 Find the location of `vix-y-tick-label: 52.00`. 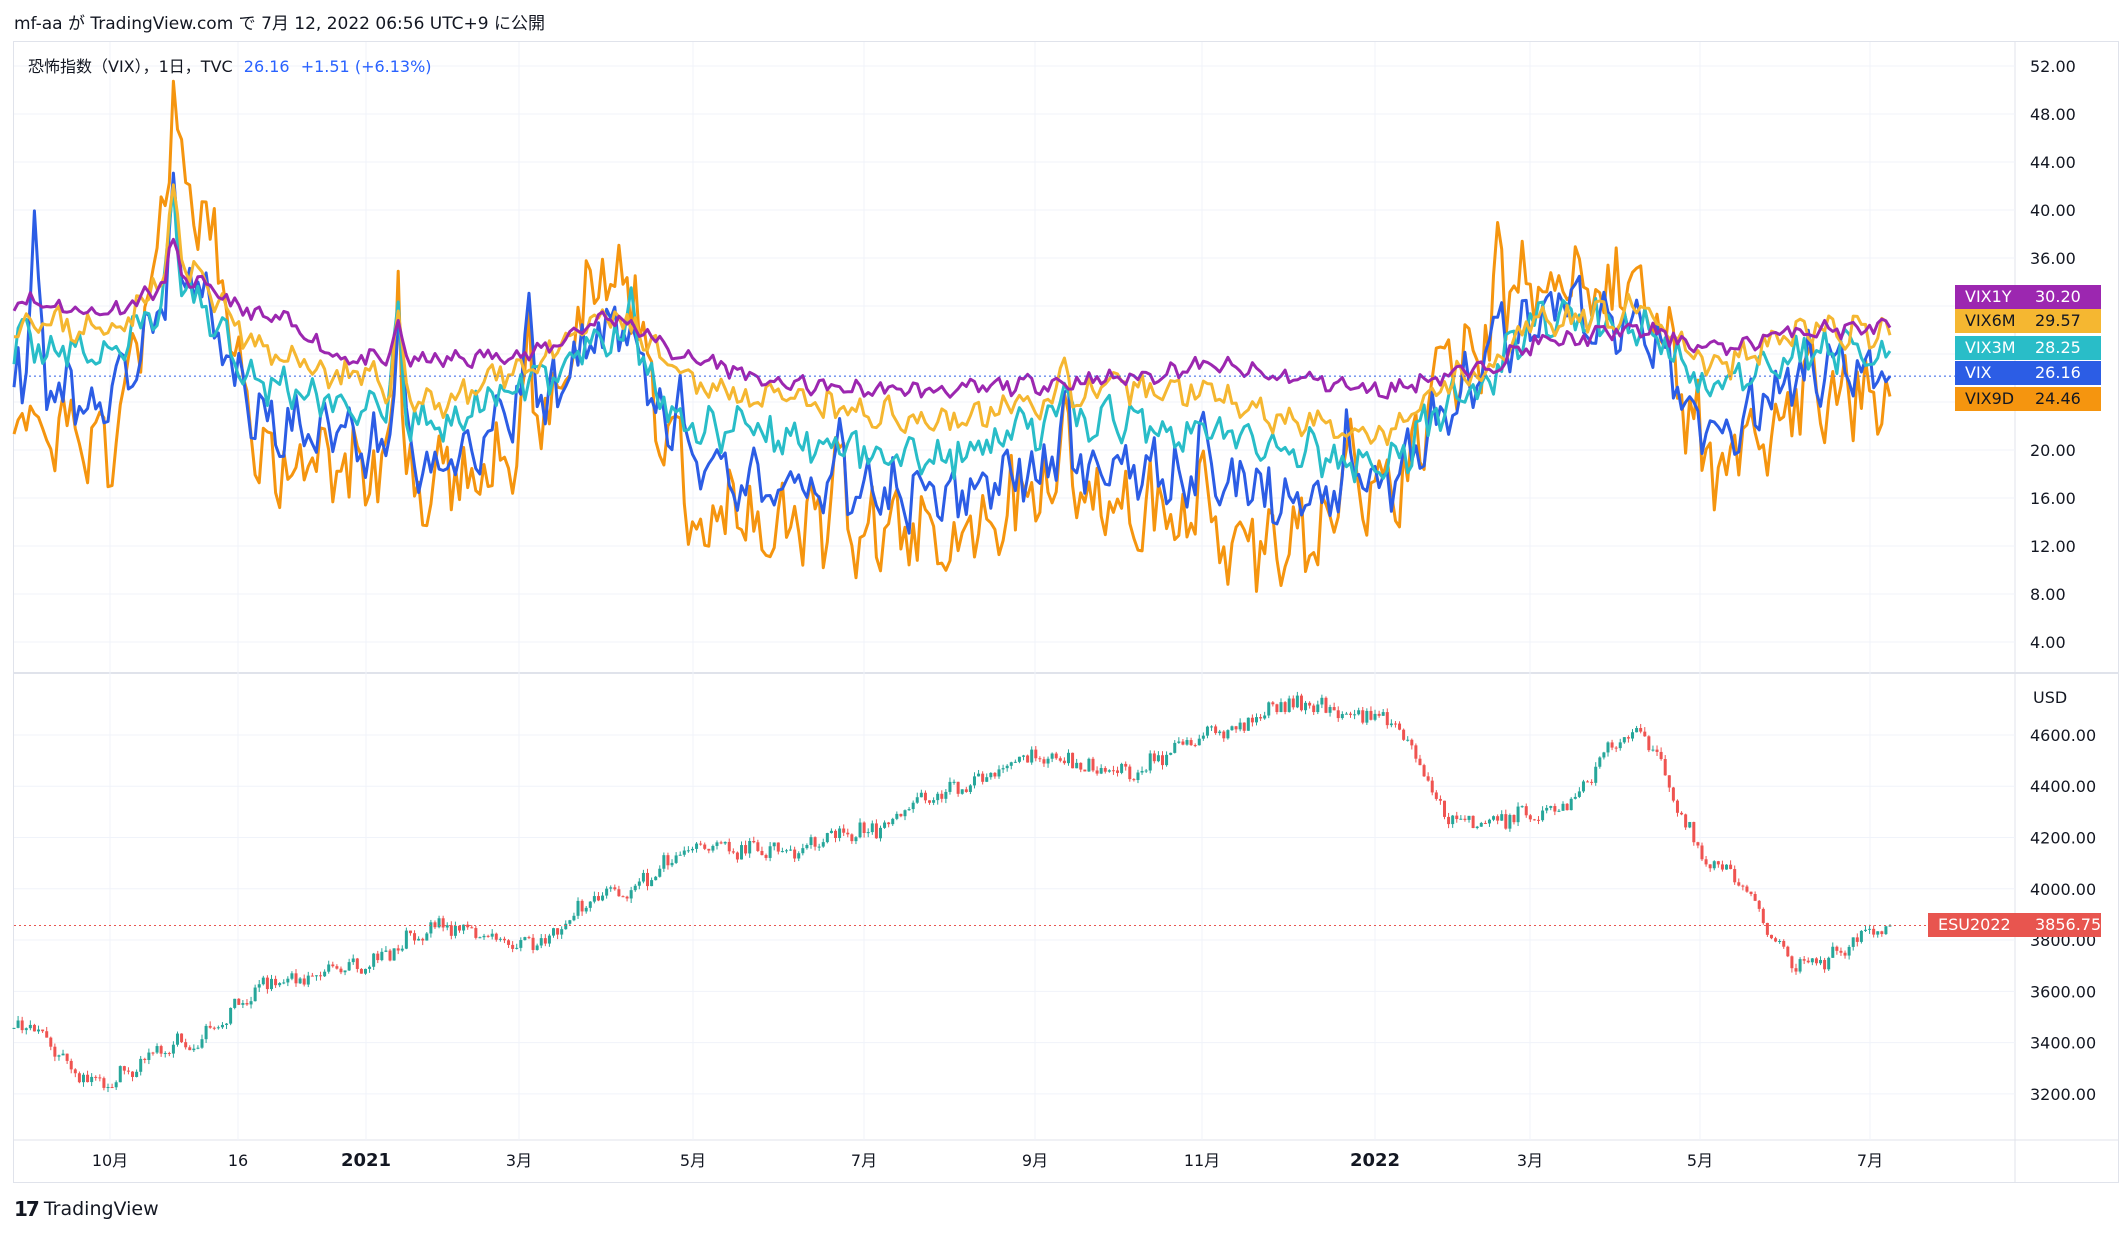

vix-y-tick-label: 52.00 is located at coordinates (2053, 66).